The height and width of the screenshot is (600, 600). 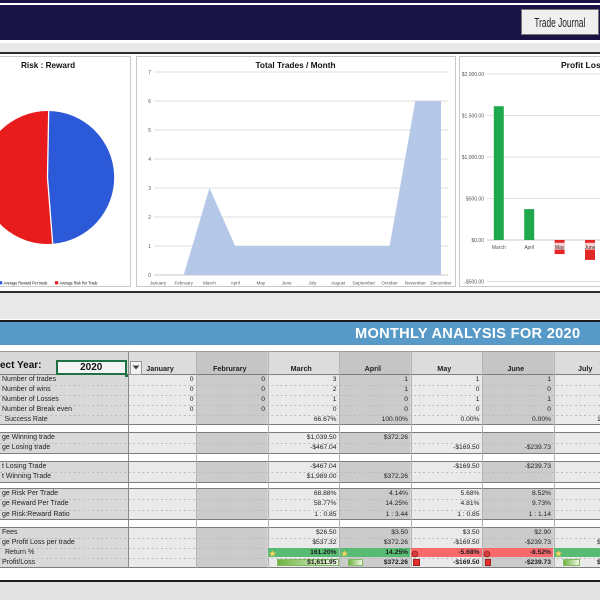 I want to click on svg-text: $0.00, so click(x=477, y=241).